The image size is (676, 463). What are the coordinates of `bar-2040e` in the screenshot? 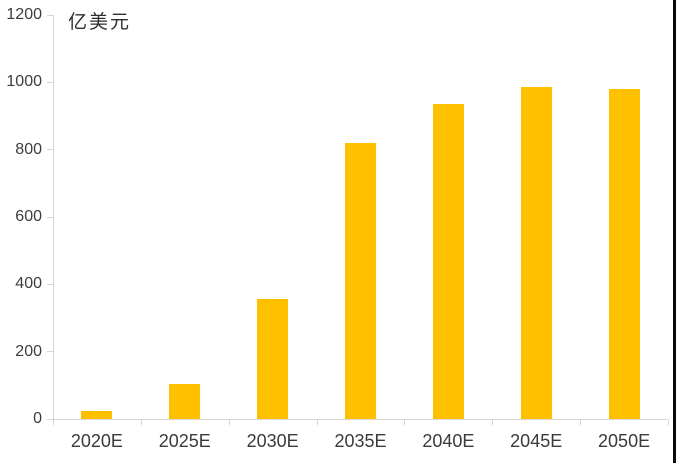 It's located at (448, 261).